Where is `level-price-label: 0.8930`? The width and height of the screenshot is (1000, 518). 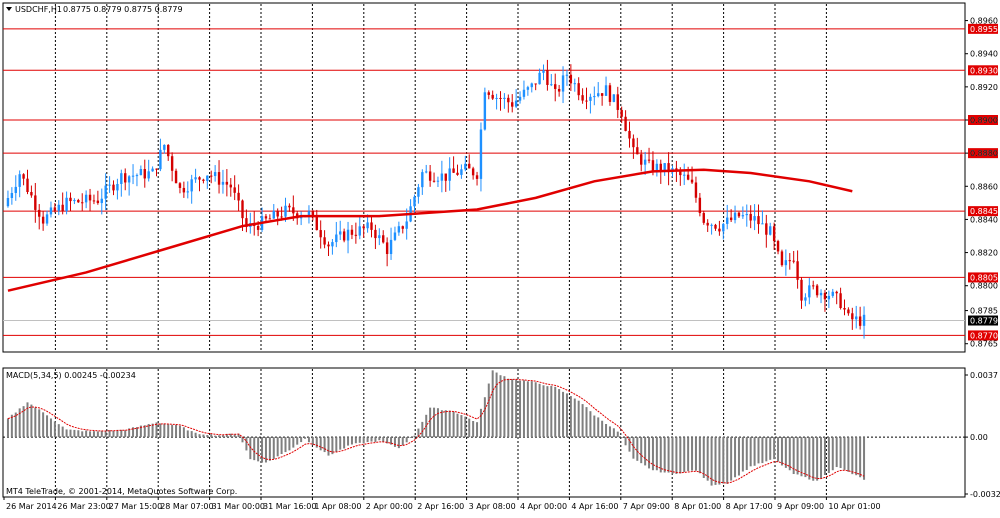
level-price-label: 0.8930 is located at coordinates (984, 70).